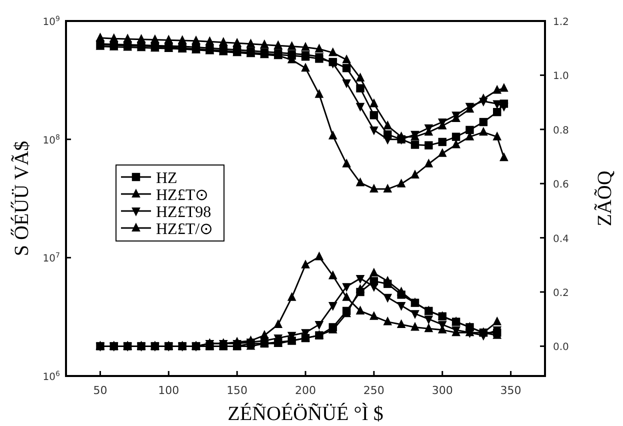  What do you see at coordinates (373, 390) in the screenshot?
I see `x-tick-label: 250` at bounding box center [373, 390].